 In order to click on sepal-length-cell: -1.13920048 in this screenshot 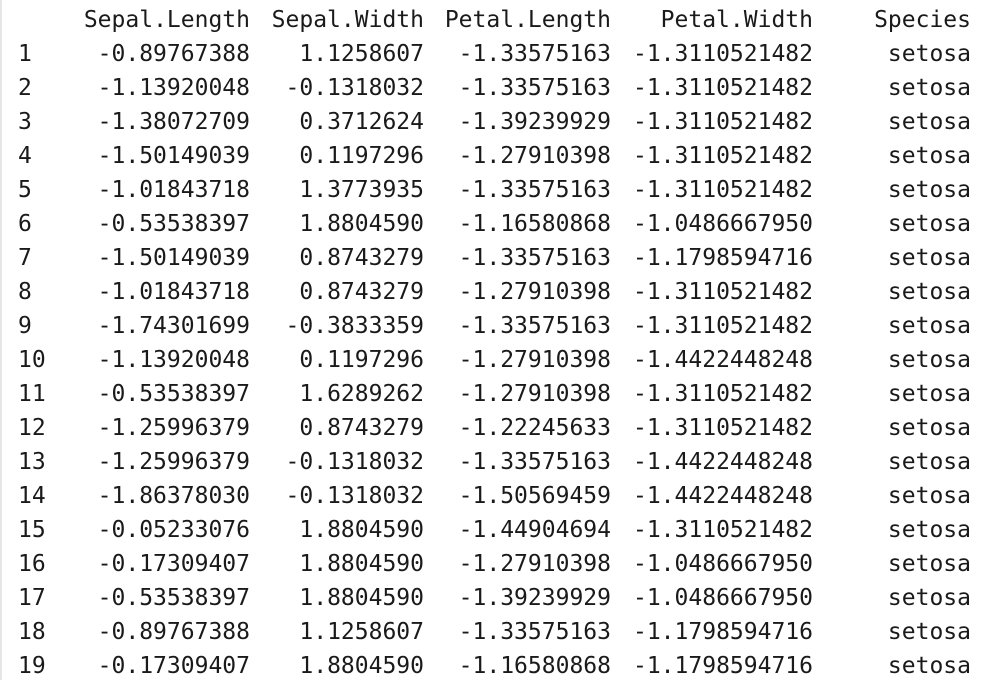, I will do `click(173, 360)`.